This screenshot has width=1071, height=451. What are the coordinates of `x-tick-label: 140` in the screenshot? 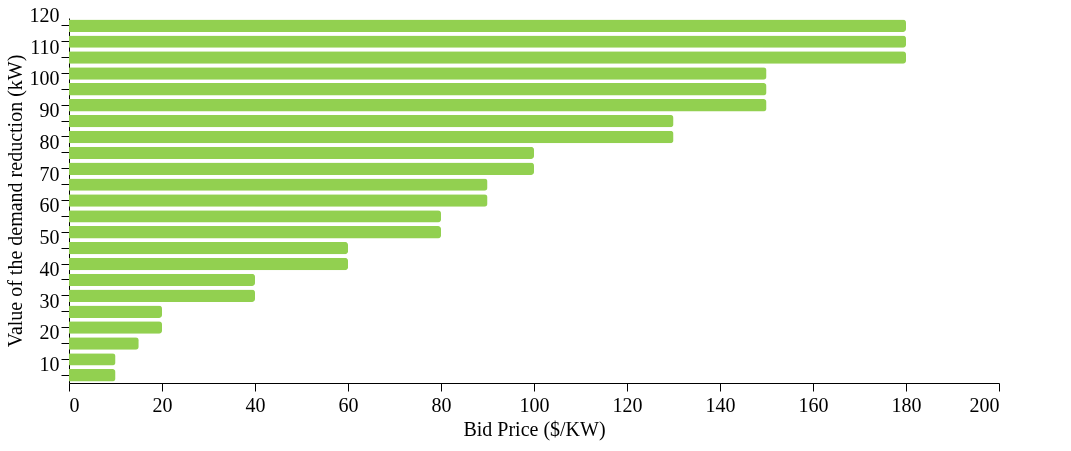 It's located at (720, 404).